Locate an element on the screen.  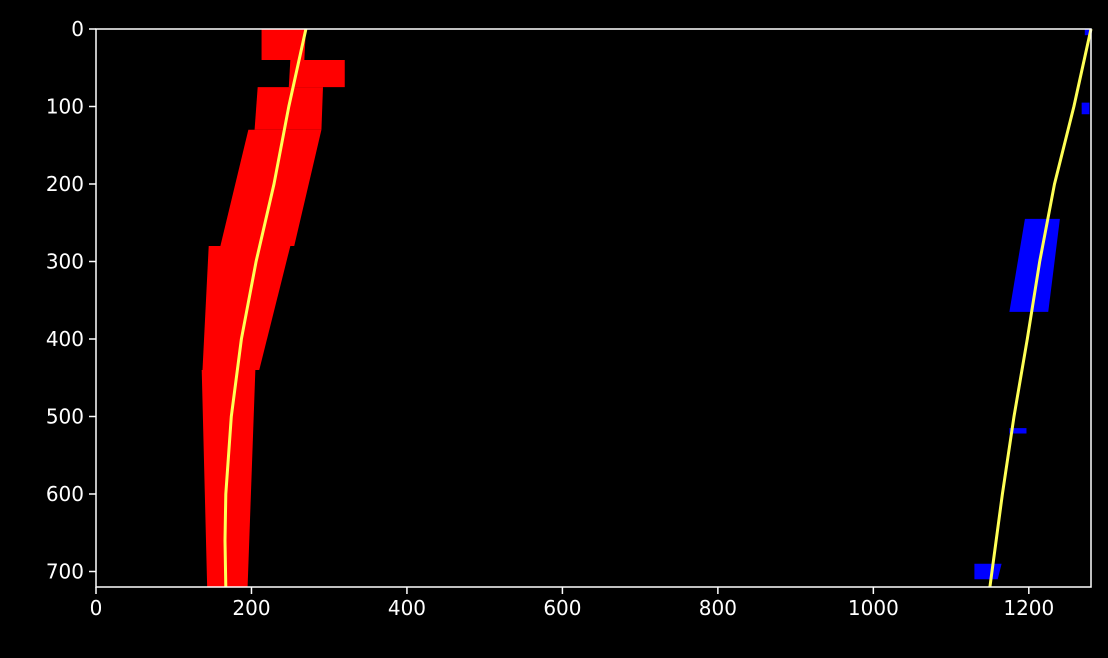
x-tick-label: 200 is located at coordinates (251, 608).